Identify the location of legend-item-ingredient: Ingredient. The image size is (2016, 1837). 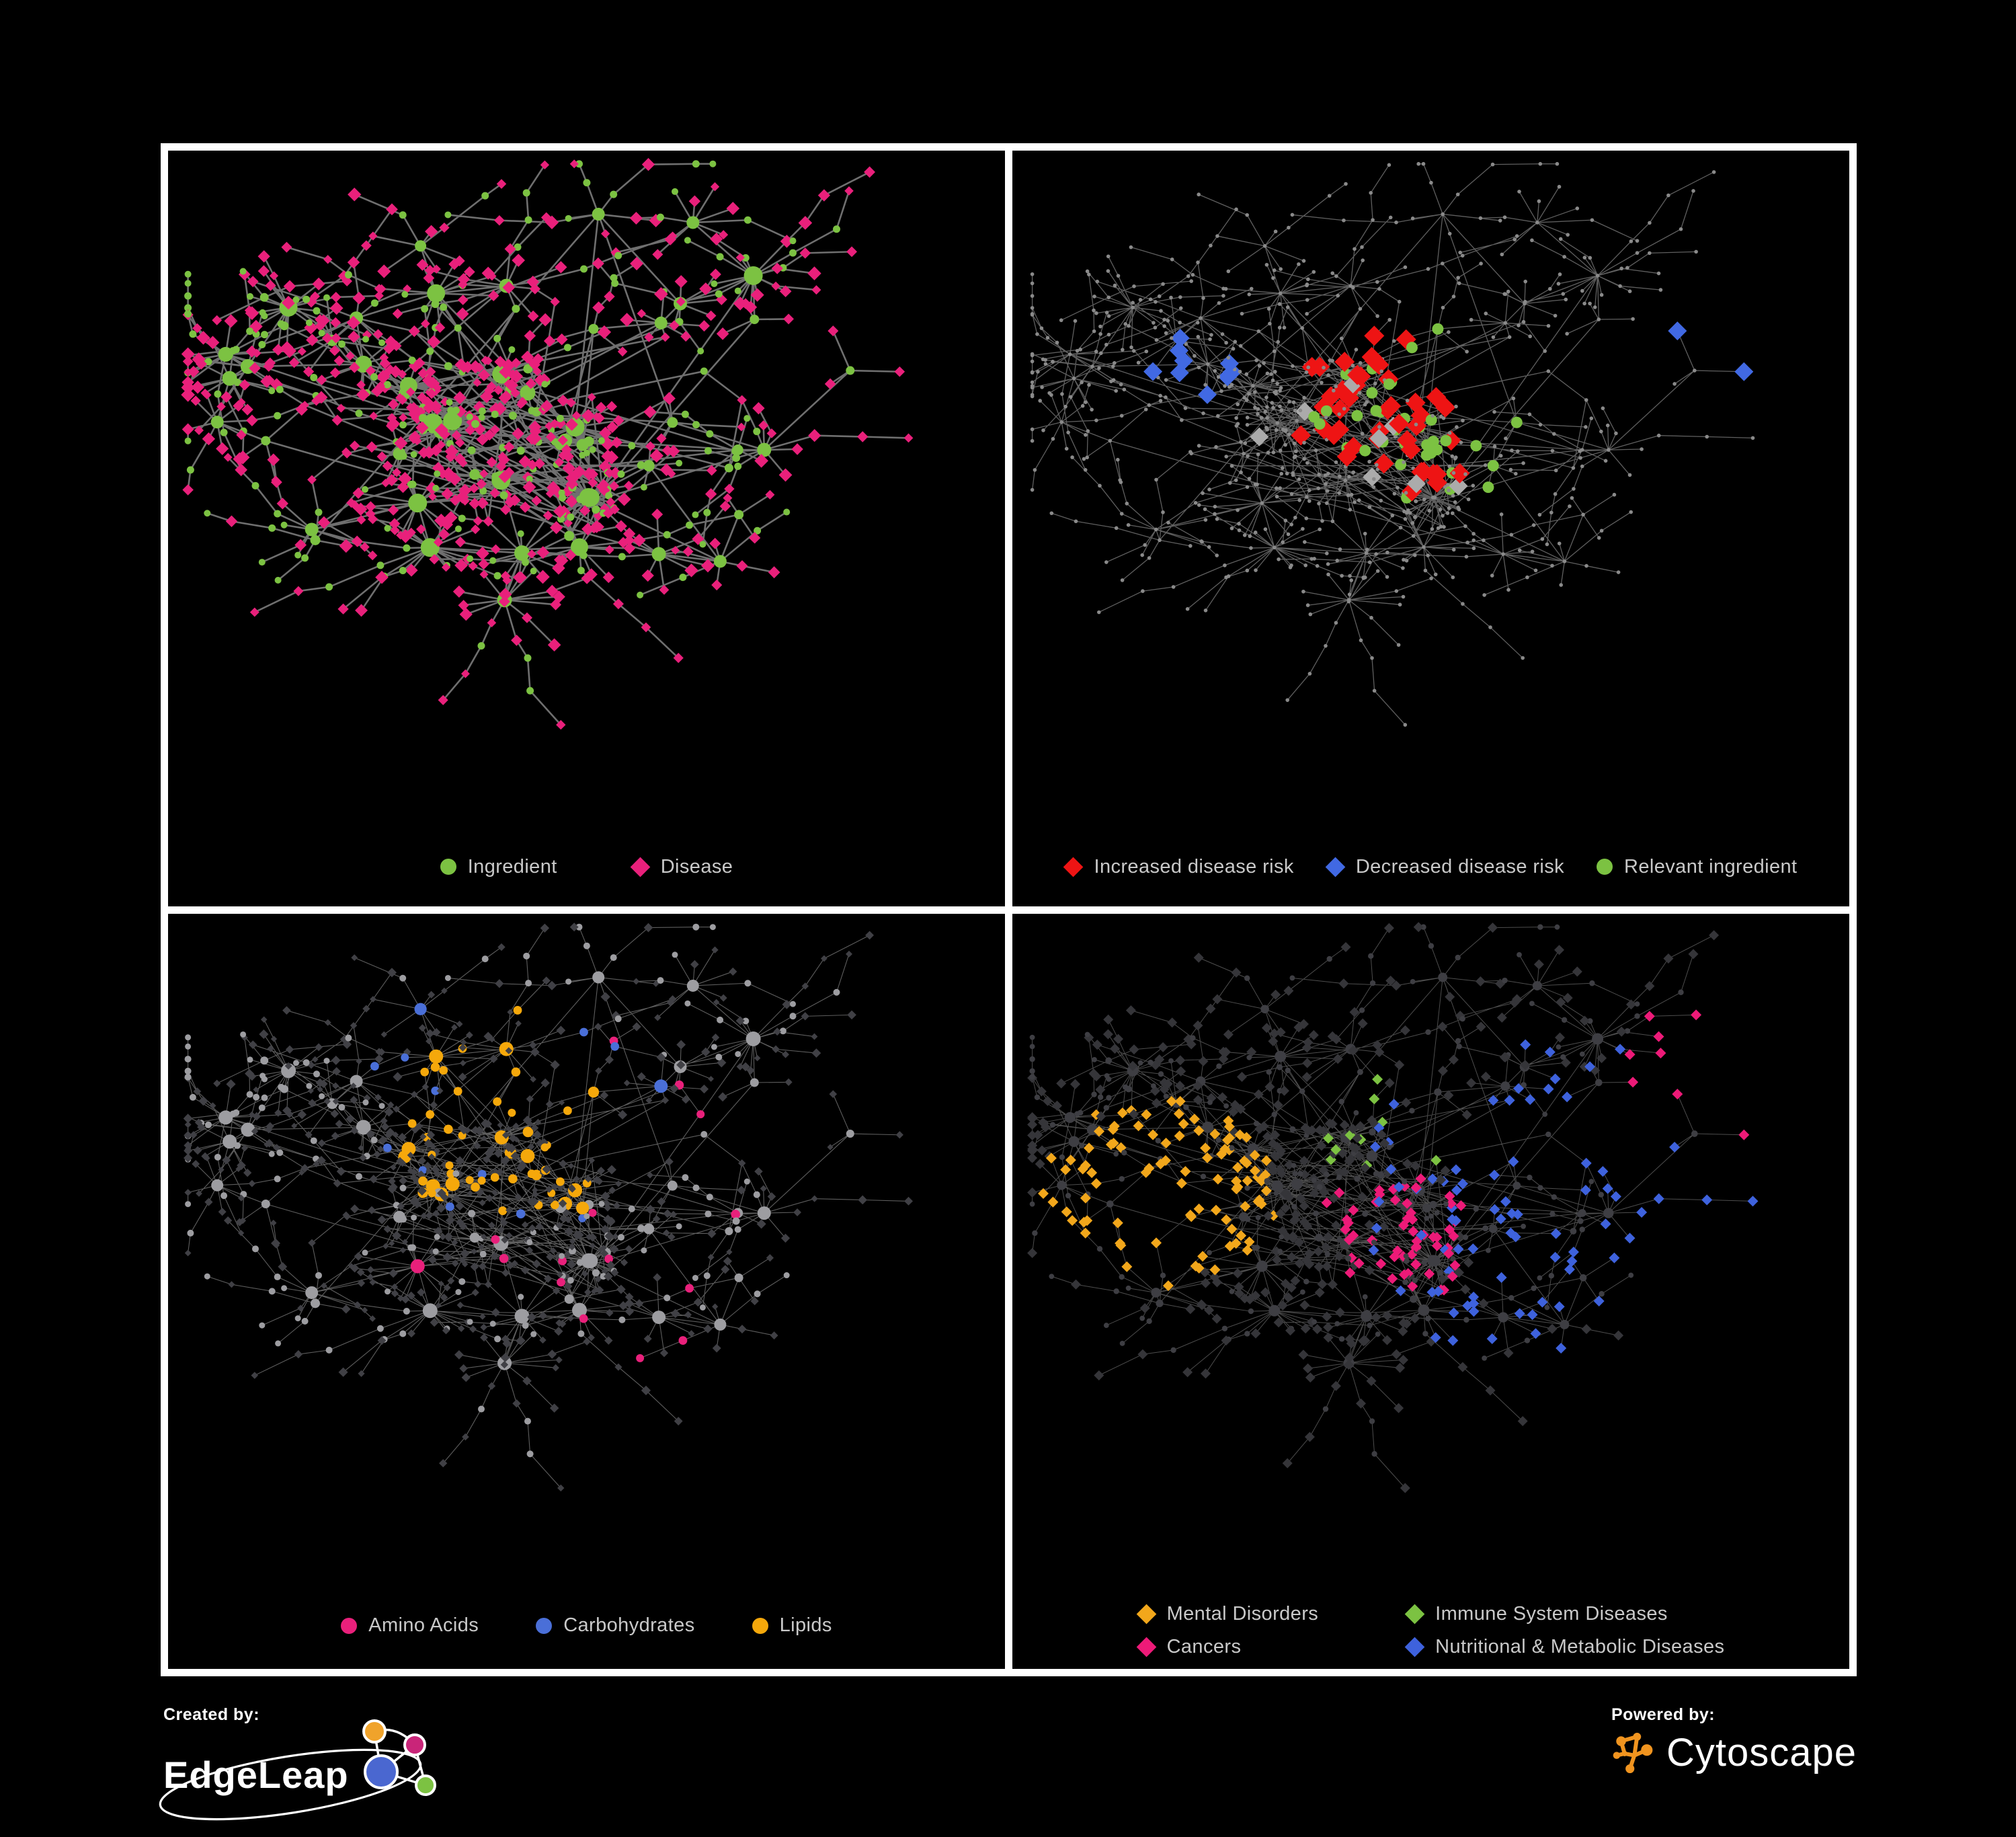
(498, 867).